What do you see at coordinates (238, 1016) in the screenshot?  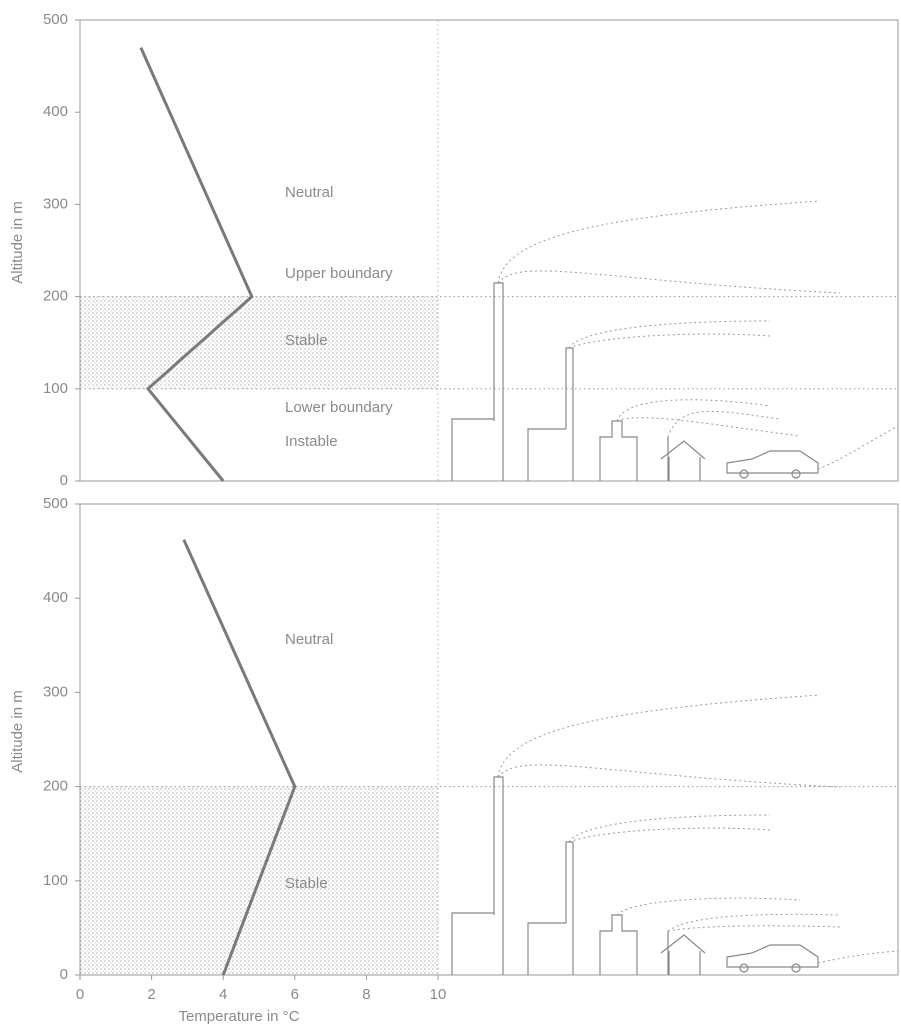 I see `x-axis-label: Temperature in °C` at bounding box center [238, 1016].